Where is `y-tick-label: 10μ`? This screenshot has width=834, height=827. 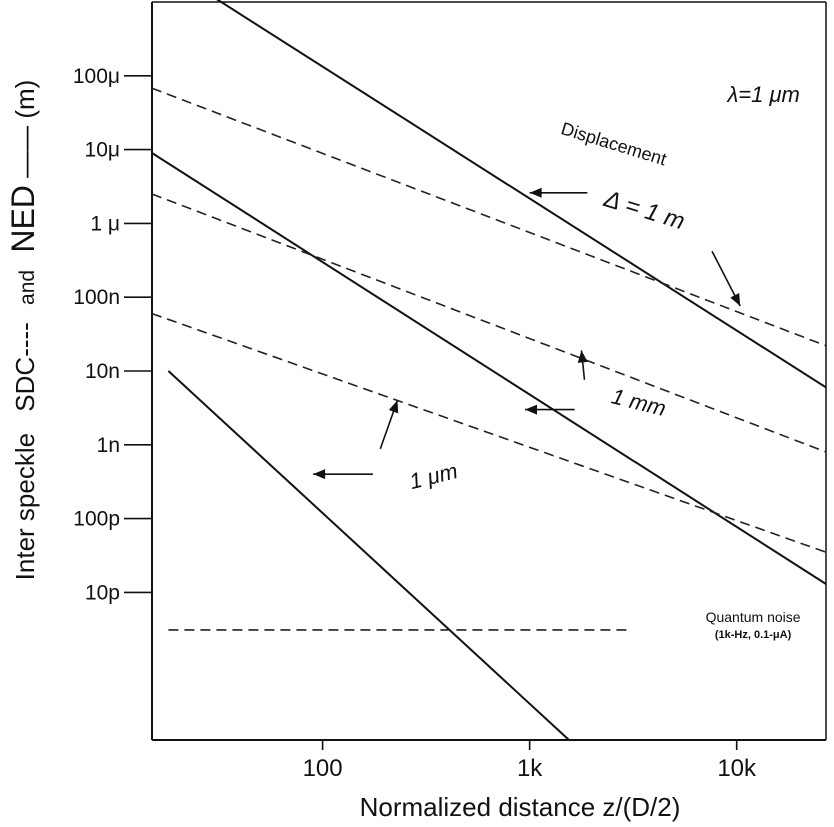
y-tick-label: 10μ is located at coordinates (102, 150).